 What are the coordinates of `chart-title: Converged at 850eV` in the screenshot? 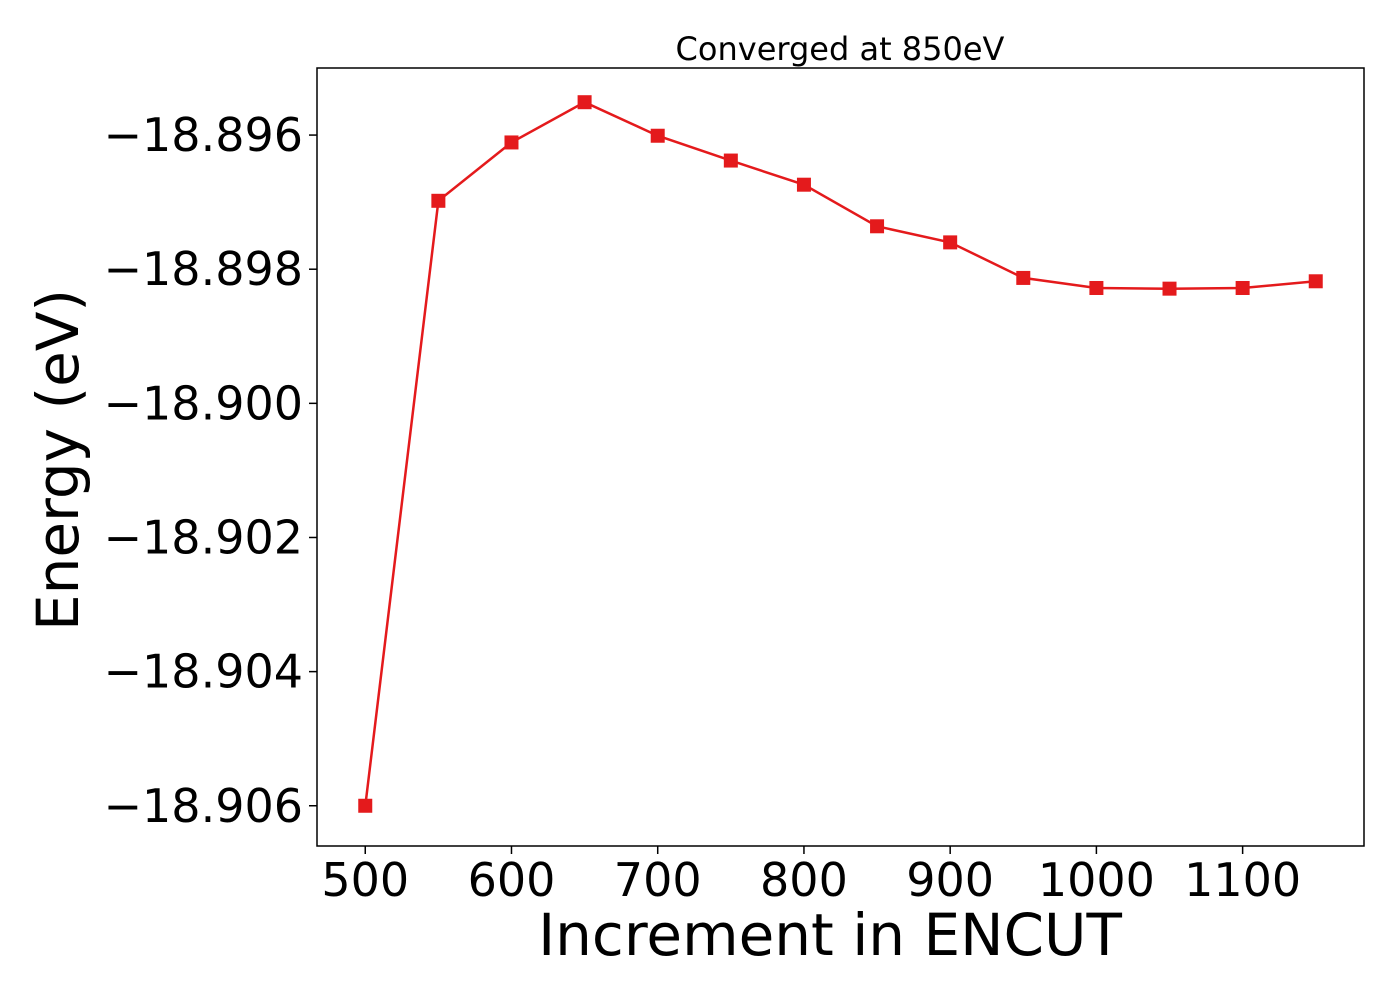 It's located at (840, 49).